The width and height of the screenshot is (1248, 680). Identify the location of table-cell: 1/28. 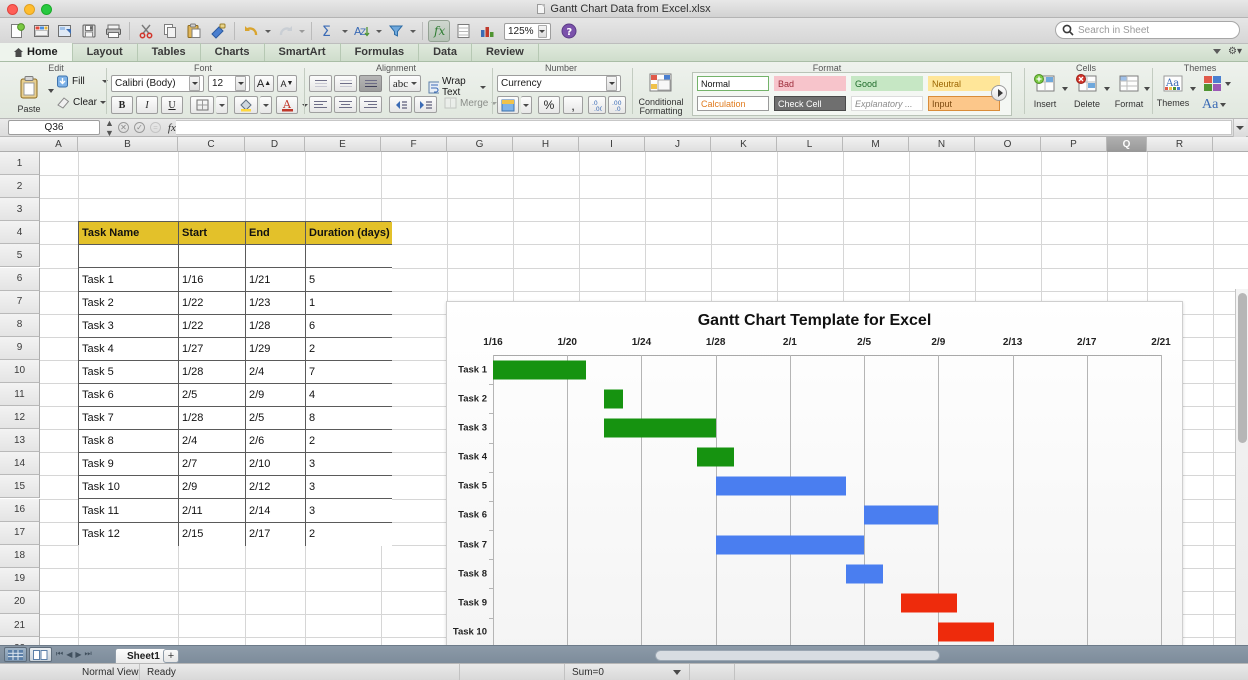
(276, 326).